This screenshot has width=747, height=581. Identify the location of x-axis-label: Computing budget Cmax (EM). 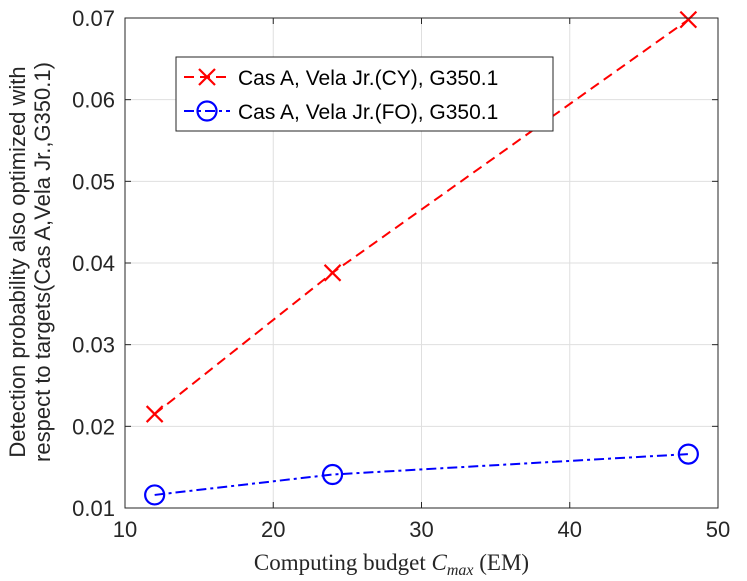
(391, 564).